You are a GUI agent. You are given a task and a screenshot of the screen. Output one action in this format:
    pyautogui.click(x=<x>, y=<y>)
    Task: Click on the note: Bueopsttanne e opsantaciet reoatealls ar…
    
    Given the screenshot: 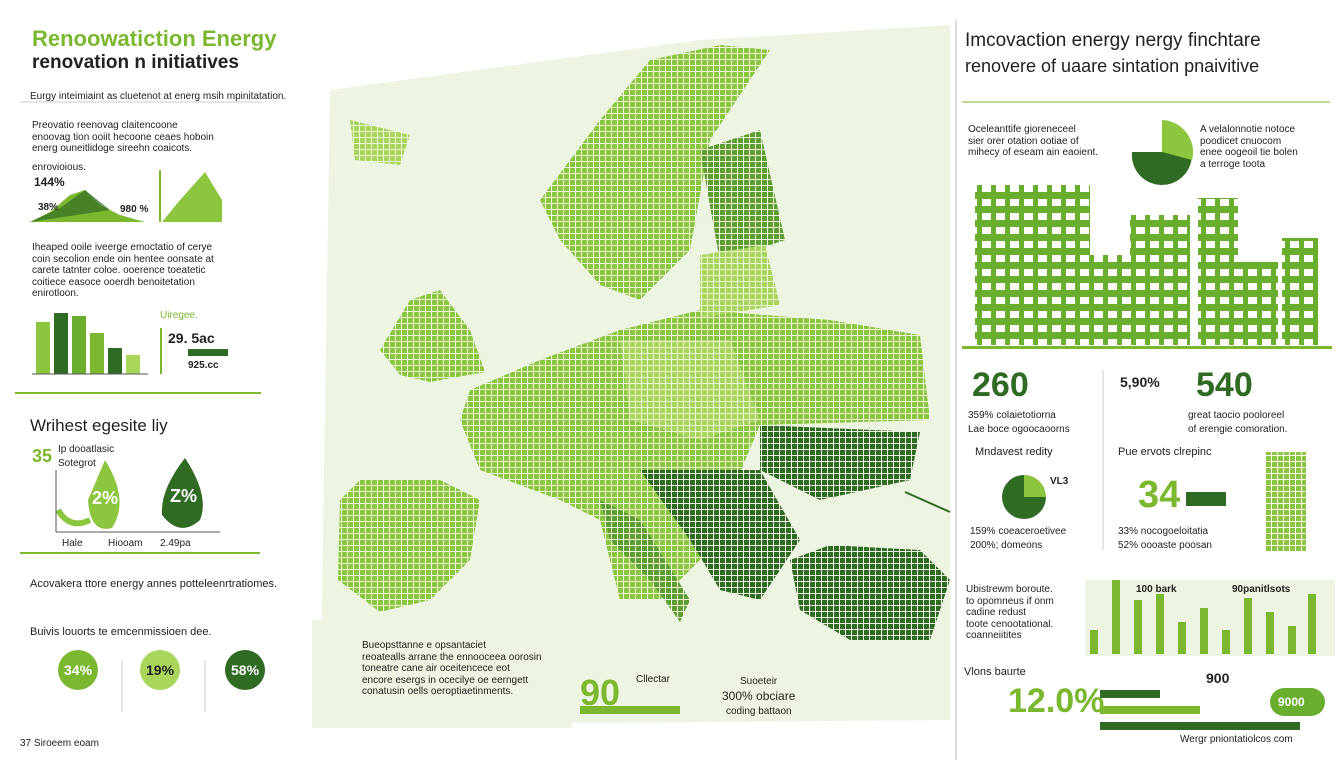 What is the action you would take?
    pyautogui.click(x=452, y=669)
    